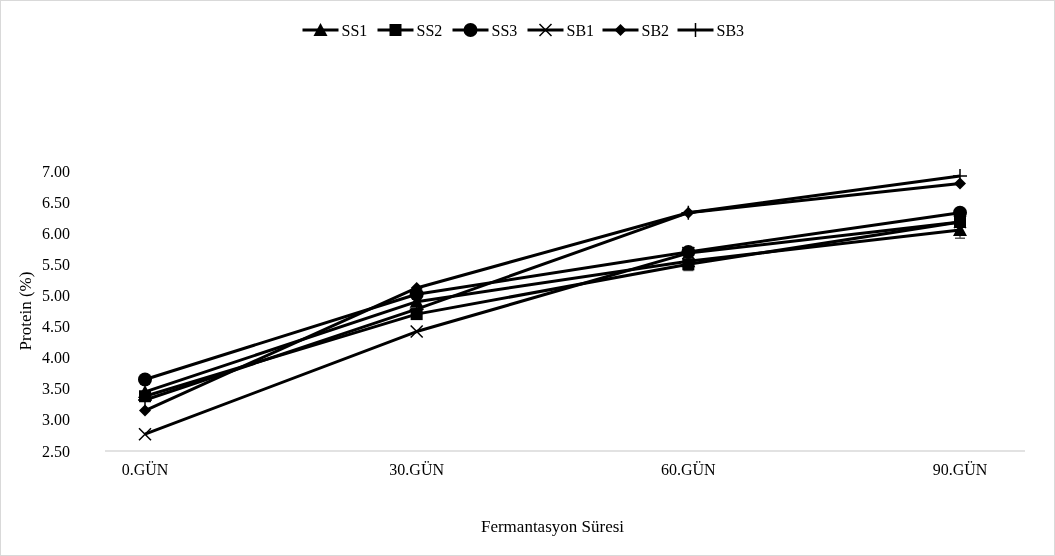 This screenshot has height=556, width=1055. Describe the element at coordinates (56, 233) in the screenshot. I see `y-tick-label: 6.00` at that location.